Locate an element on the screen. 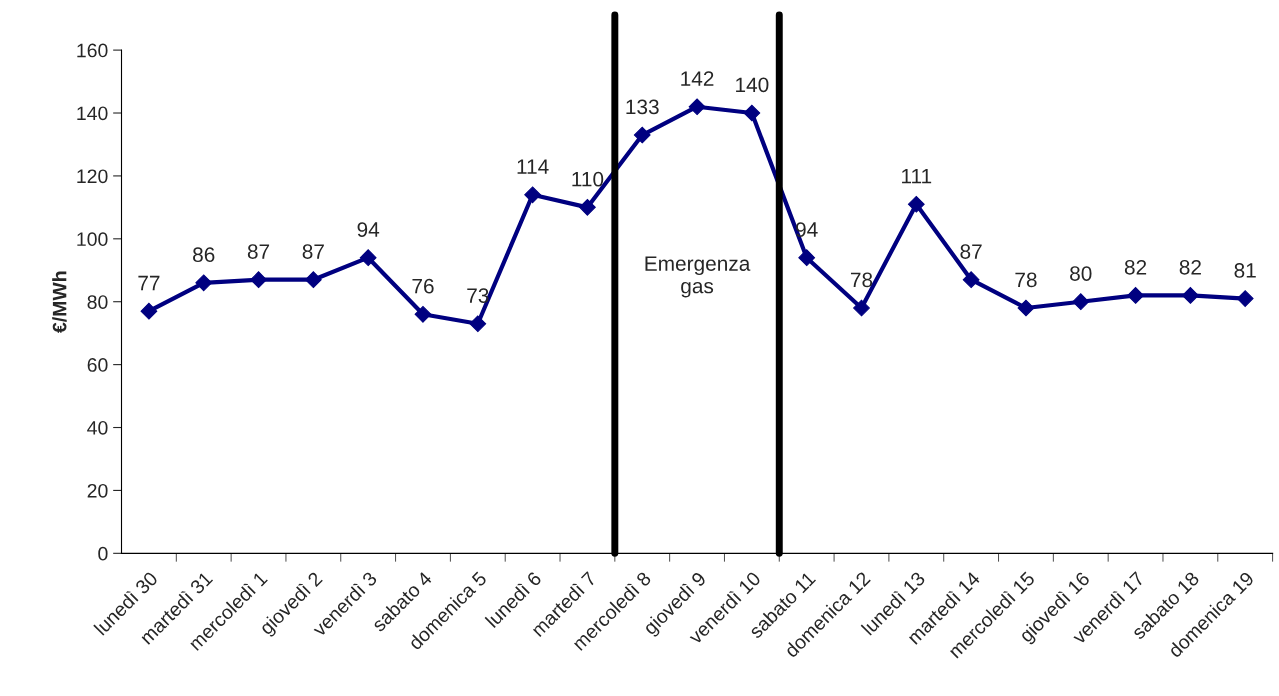  data-label: 110 is located at coordinates (588, 179).